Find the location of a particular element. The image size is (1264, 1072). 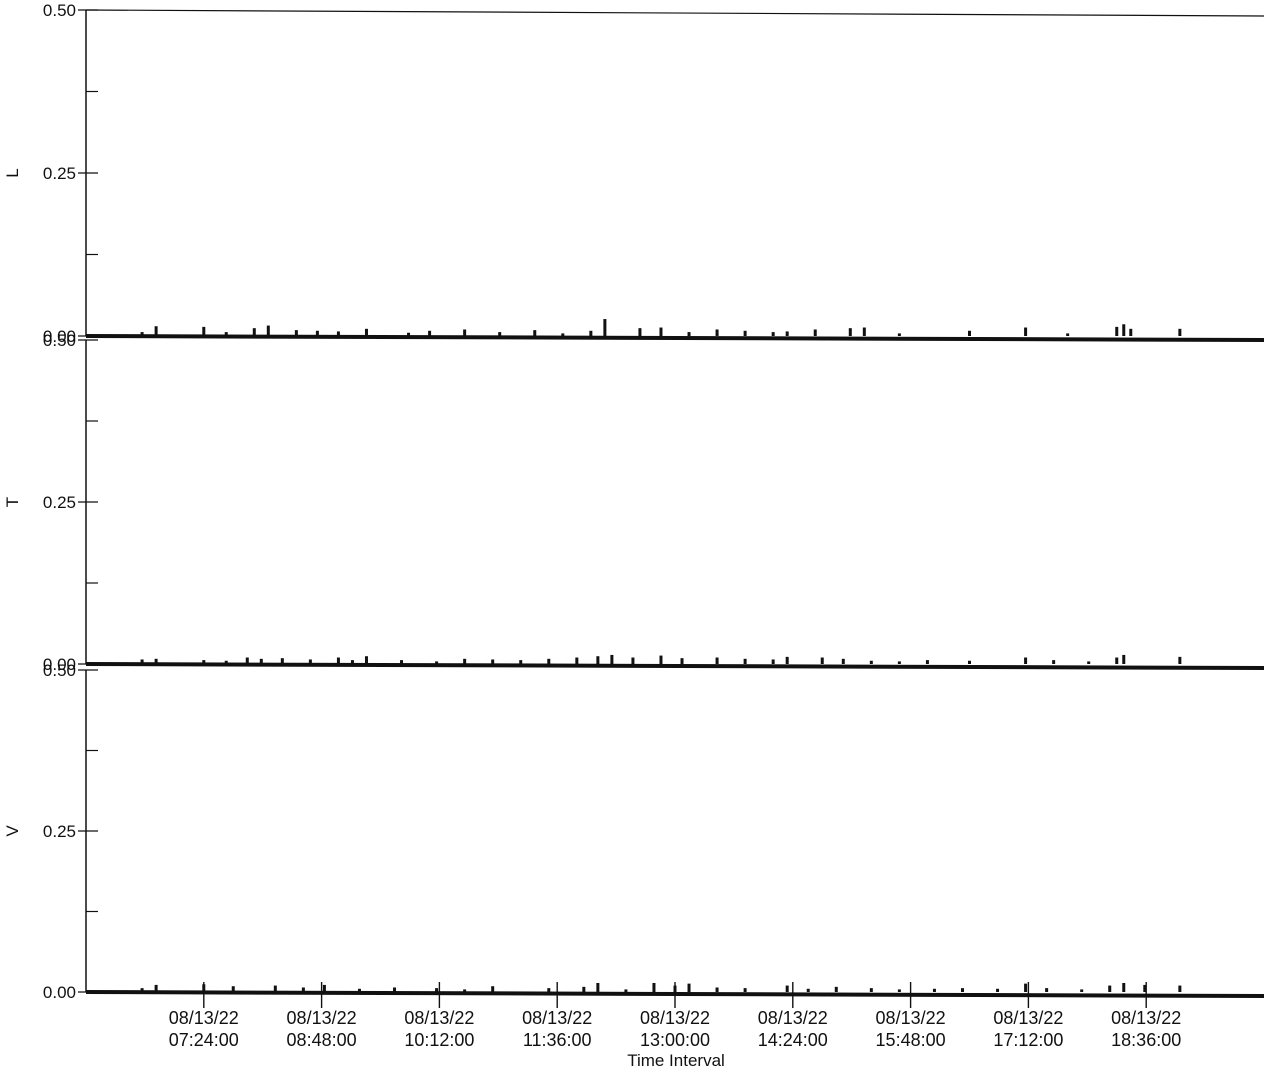

y-tick-label: 0.25 is located at coordinates (59, 502).